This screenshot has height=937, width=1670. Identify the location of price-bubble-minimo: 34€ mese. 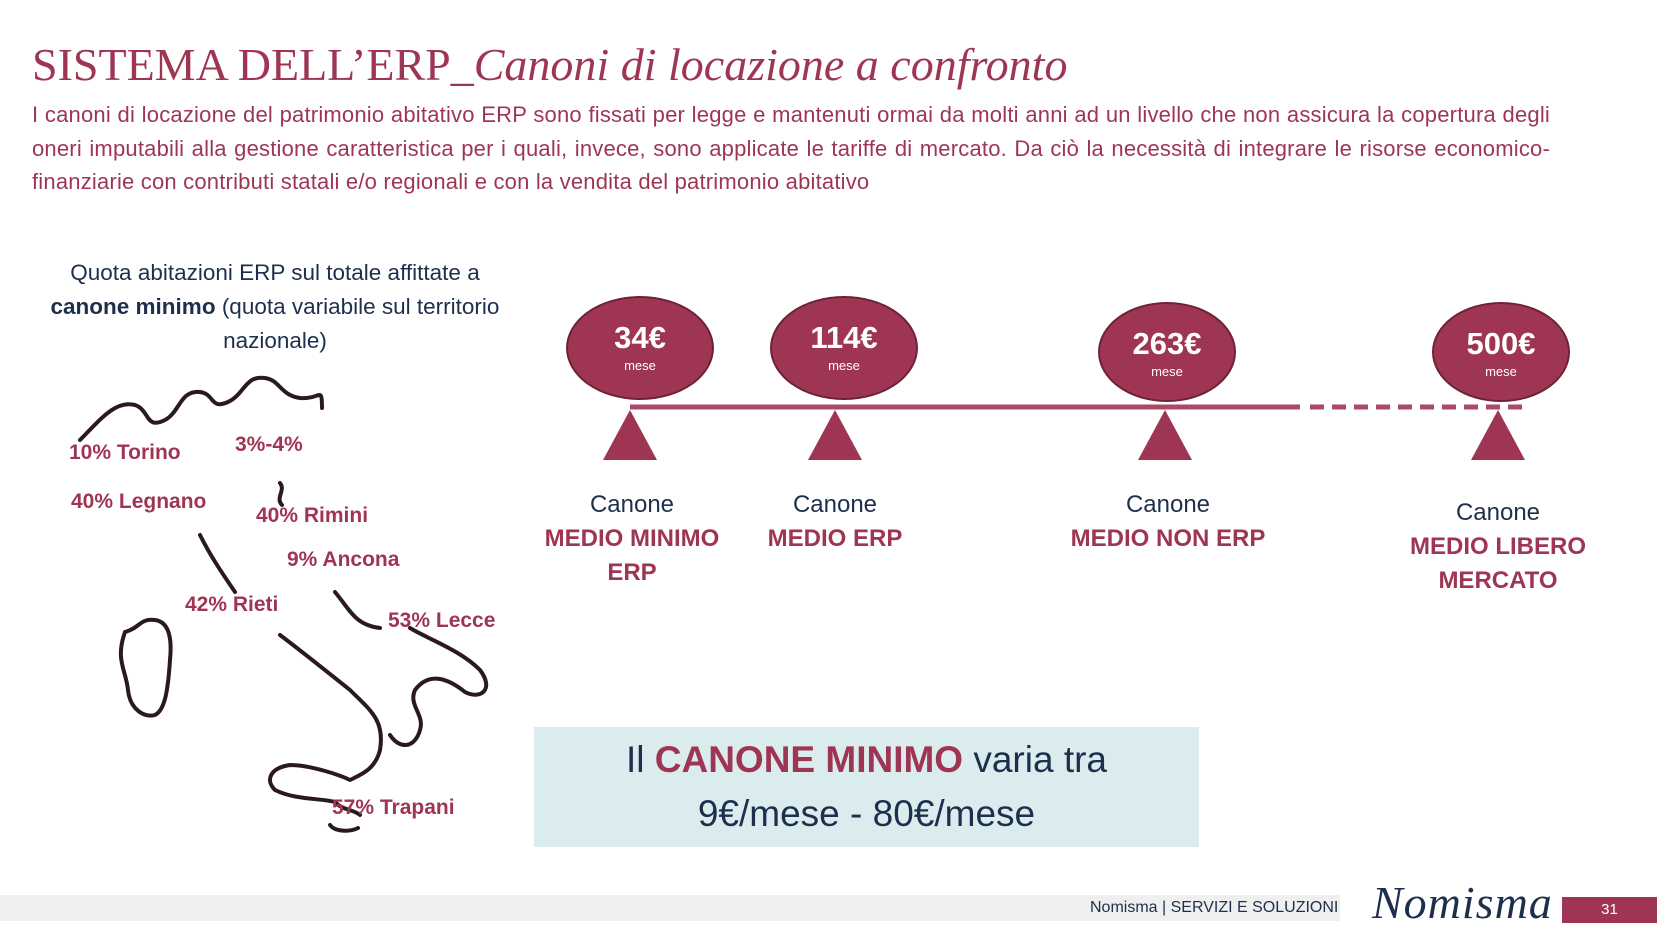
(640, 348).